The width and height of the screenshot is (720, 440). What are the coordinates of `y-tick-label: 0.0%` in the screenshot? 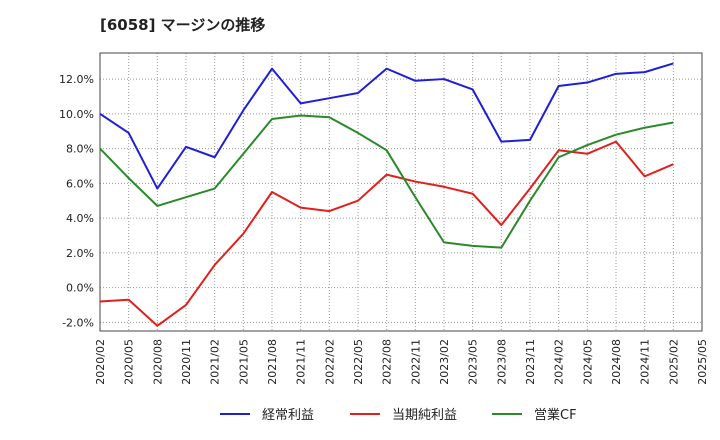 It's located at (80, 288).